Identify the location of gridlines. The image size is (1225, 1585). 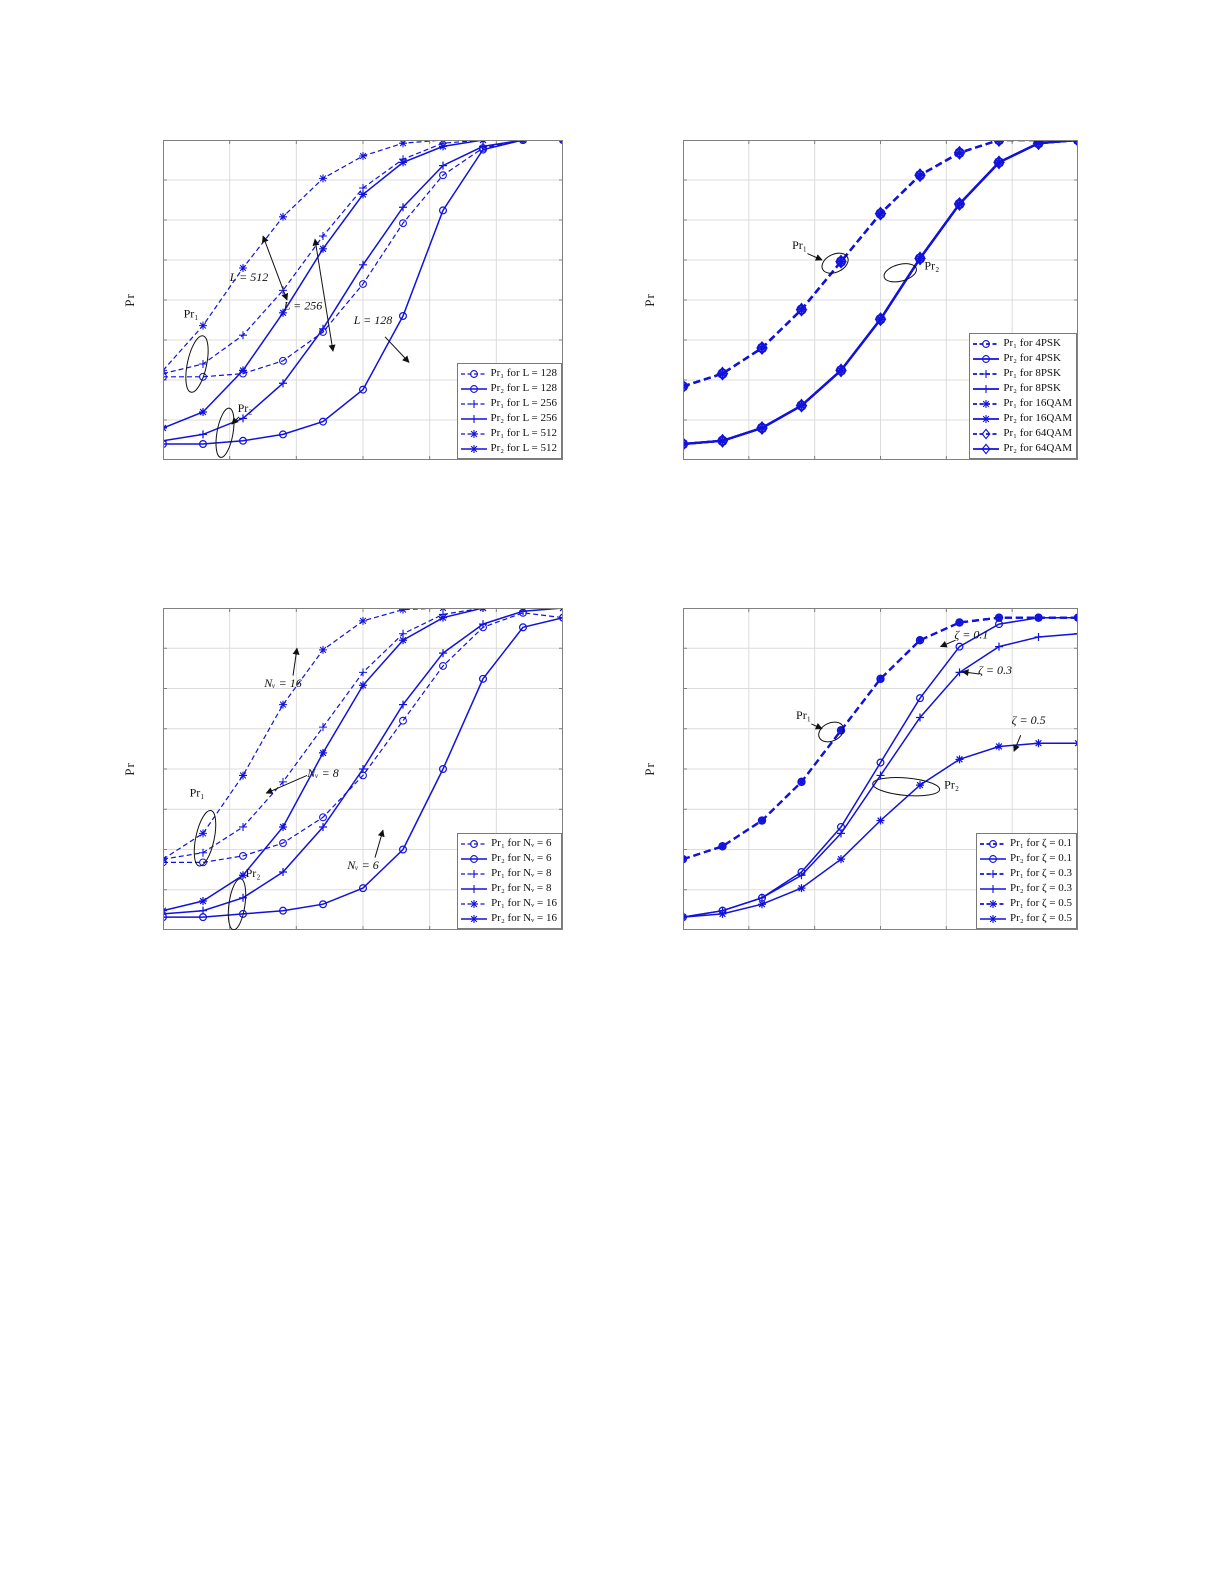
(880, 769).